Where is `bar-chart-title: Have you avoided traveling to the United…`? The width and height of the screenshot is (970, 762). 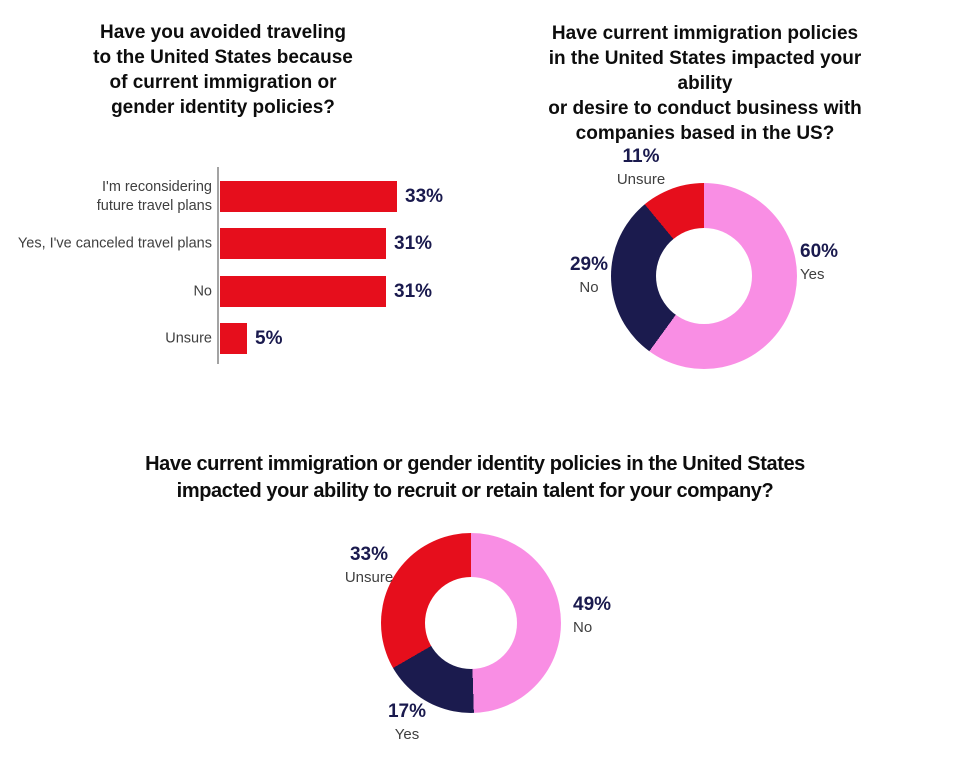
bar-chart-title: Have you avoided traveling to the United… is located at coordinates (223, 70).